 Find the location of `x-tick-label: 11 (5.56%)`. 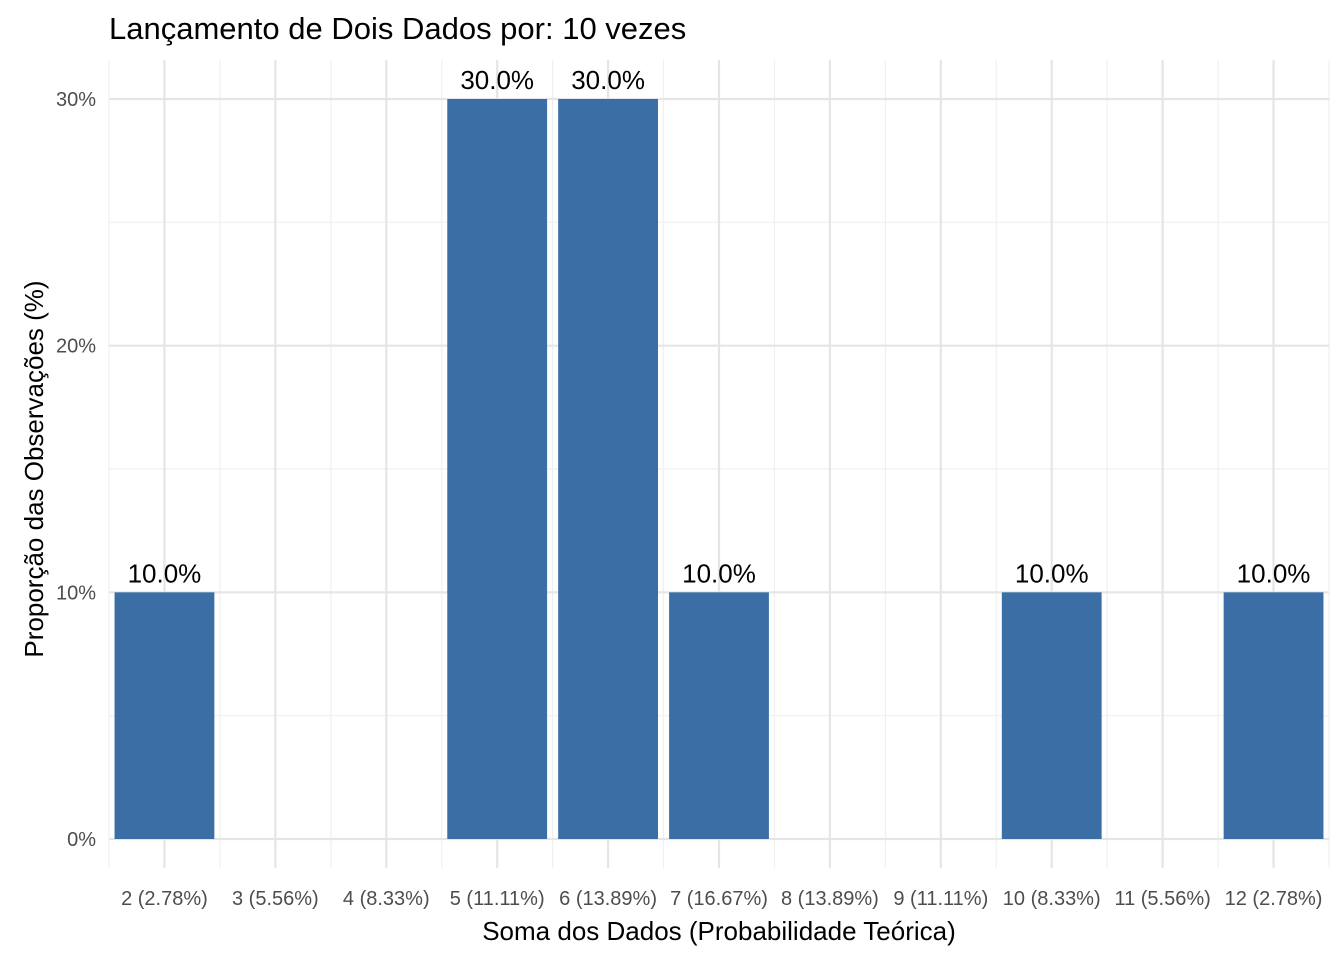

x-tick-label: 11 (5.56%) is located at coordinates (1162, 899).